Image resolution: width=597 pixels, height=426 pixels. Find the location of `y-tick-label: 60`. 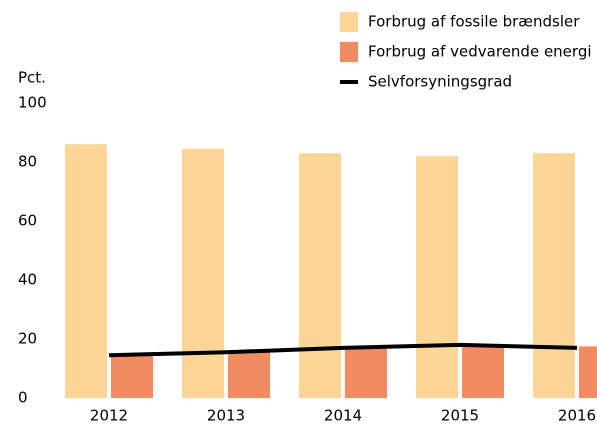

y-tick-label: 60 is located at coordinates (27, 221).